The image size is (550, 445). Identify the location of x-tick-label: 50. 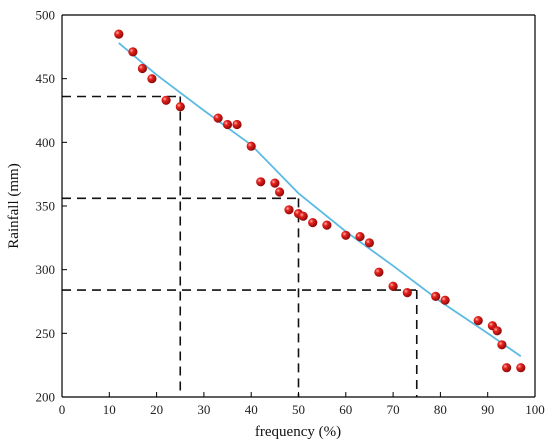
(298, 409).